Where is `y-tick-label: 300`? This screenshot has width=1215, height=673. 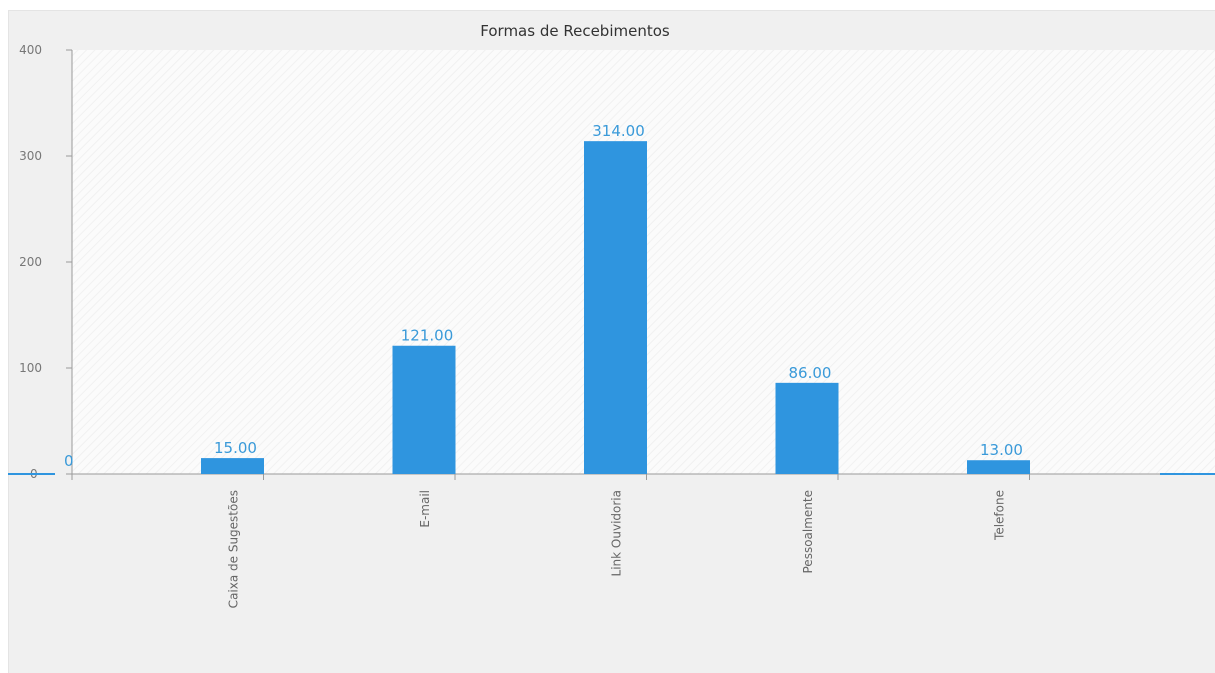
y-tick-label: 300 is located at coordinates (30, 156).